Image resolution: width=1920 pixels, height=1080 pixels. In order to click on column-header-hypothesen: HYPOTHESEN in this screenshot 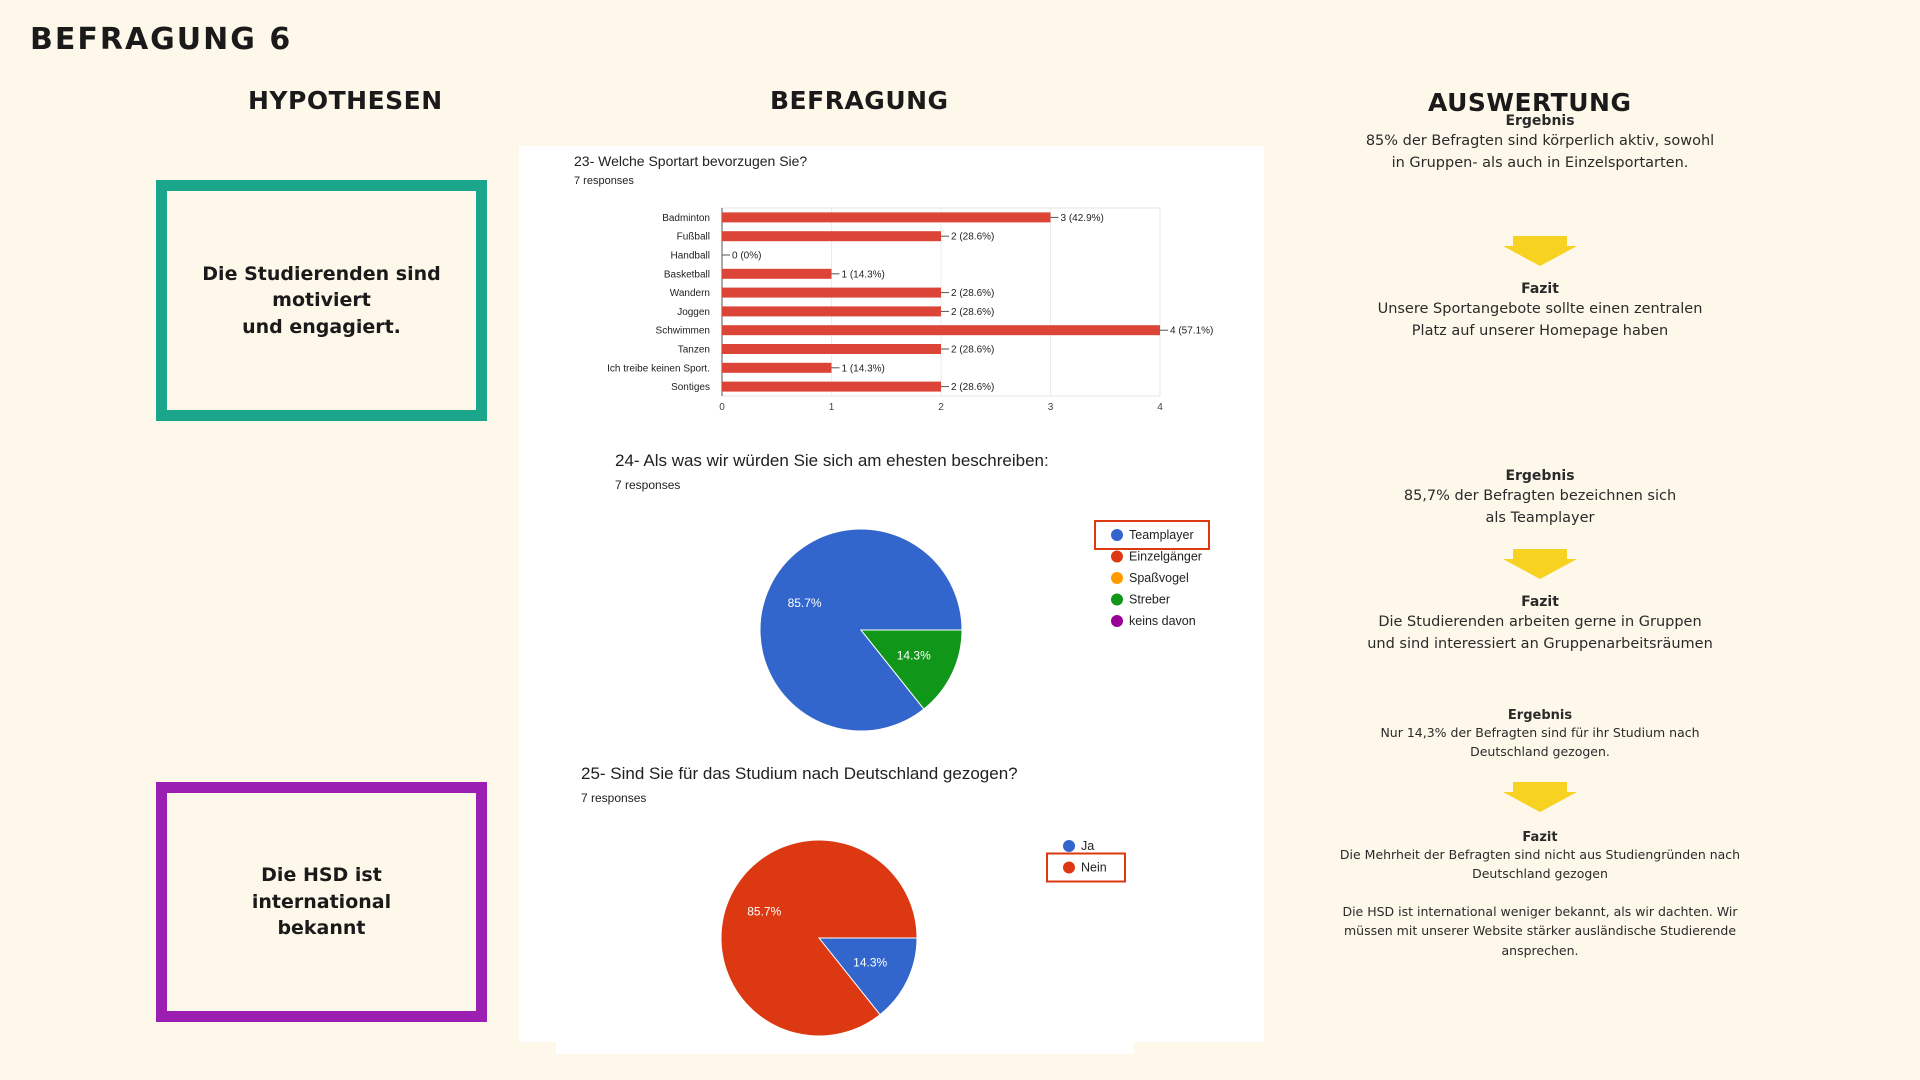, I will do `click(345, 100)`.